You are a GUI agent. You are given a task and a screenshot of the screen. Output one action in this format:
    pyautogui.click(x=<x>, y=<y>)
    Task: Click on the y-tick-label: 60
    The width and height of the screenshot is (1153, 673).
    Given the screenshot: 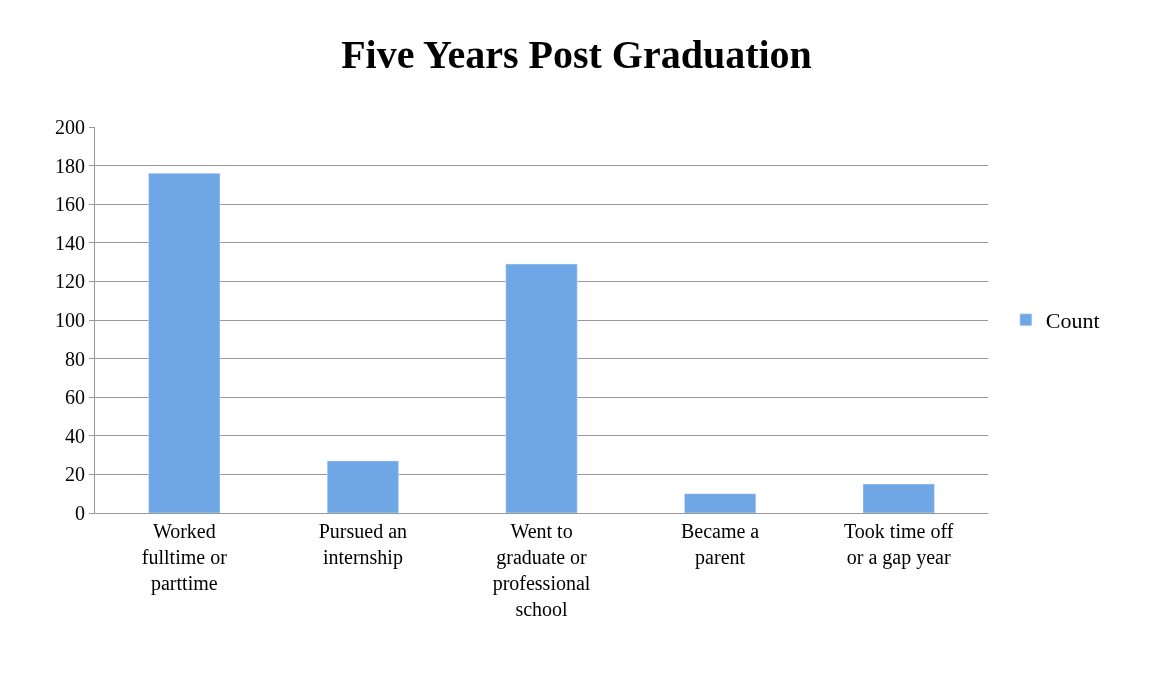 What is the action you would take?
    pyautogui.click(x=75, y=397)
    